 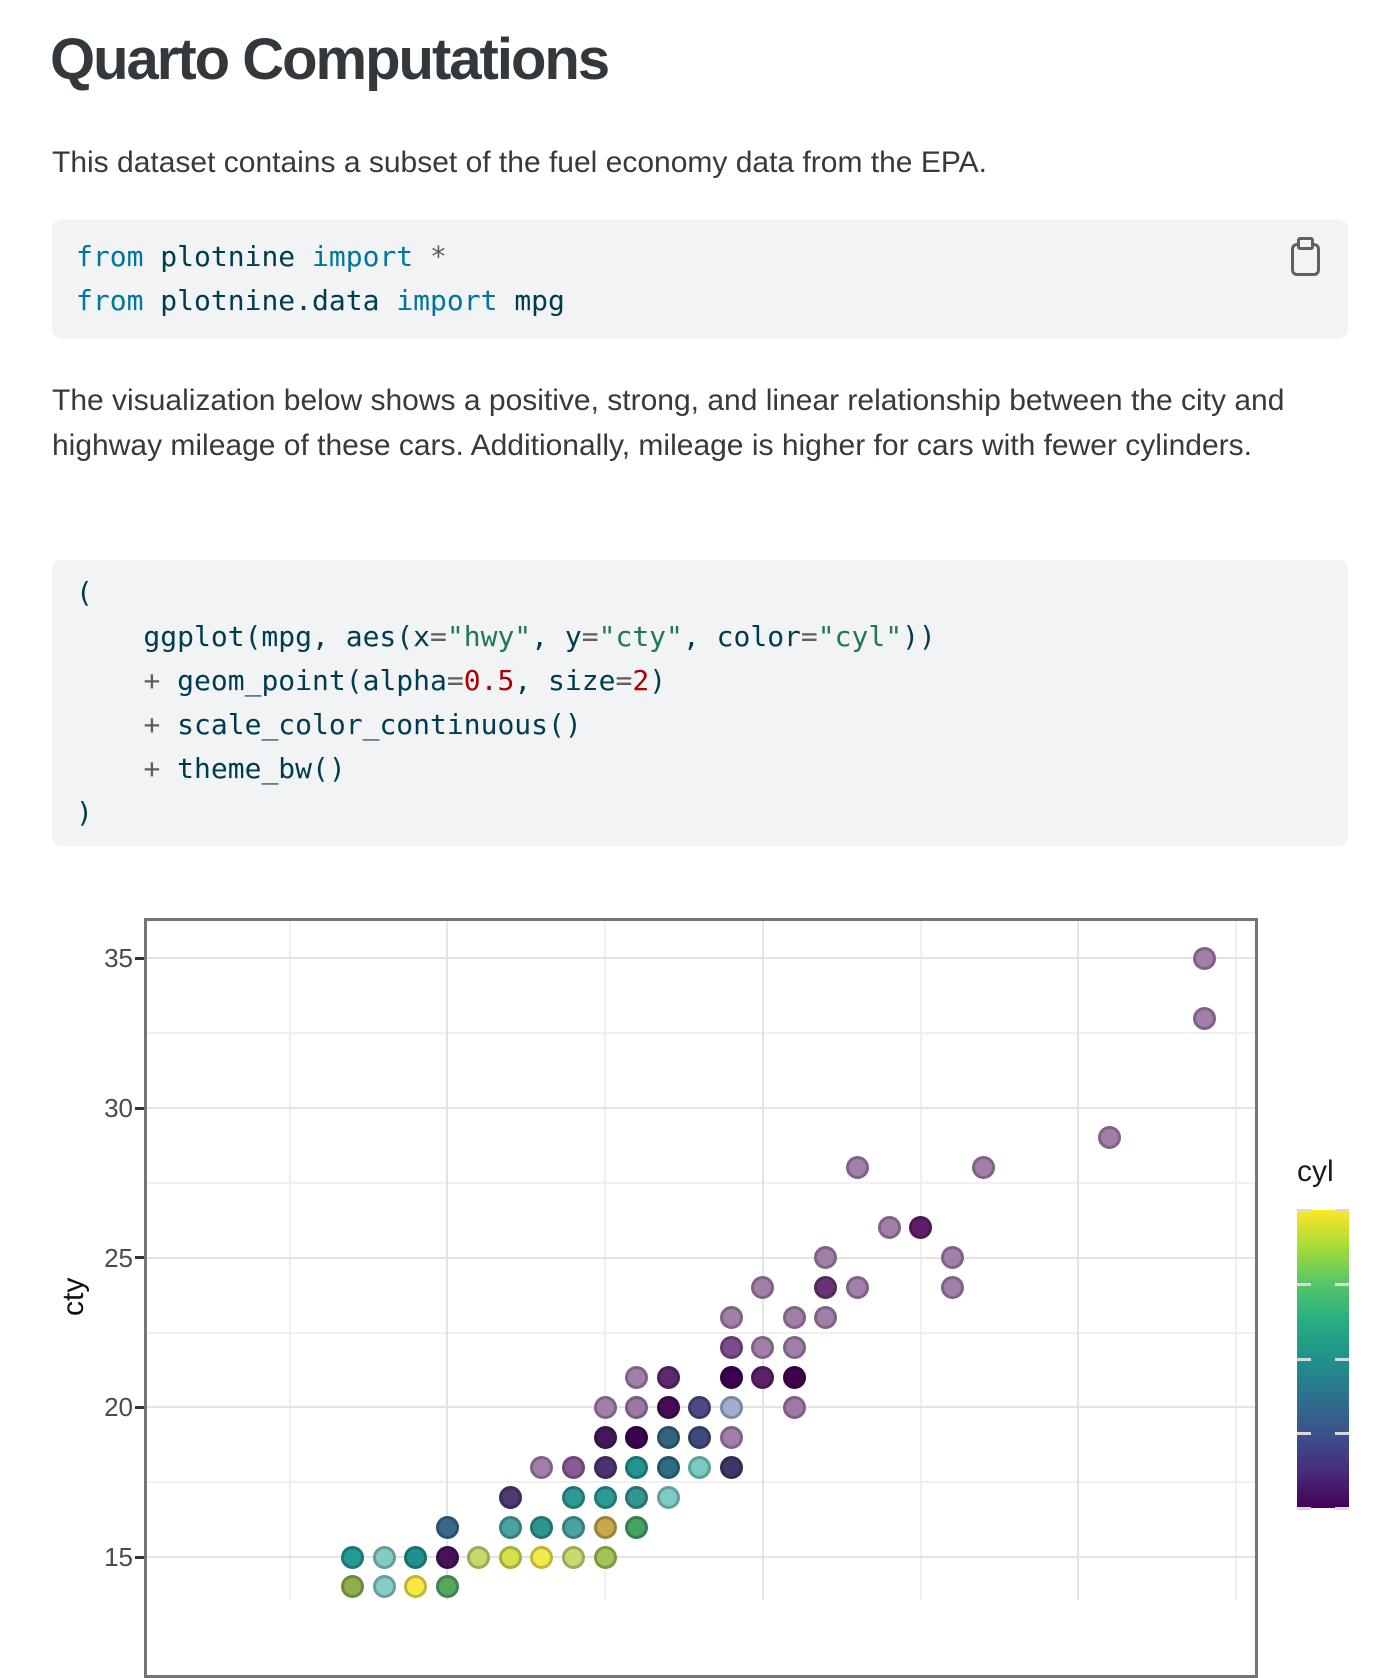 I want to click on code-line: from plotnine import *, so click(x=700, y=257).